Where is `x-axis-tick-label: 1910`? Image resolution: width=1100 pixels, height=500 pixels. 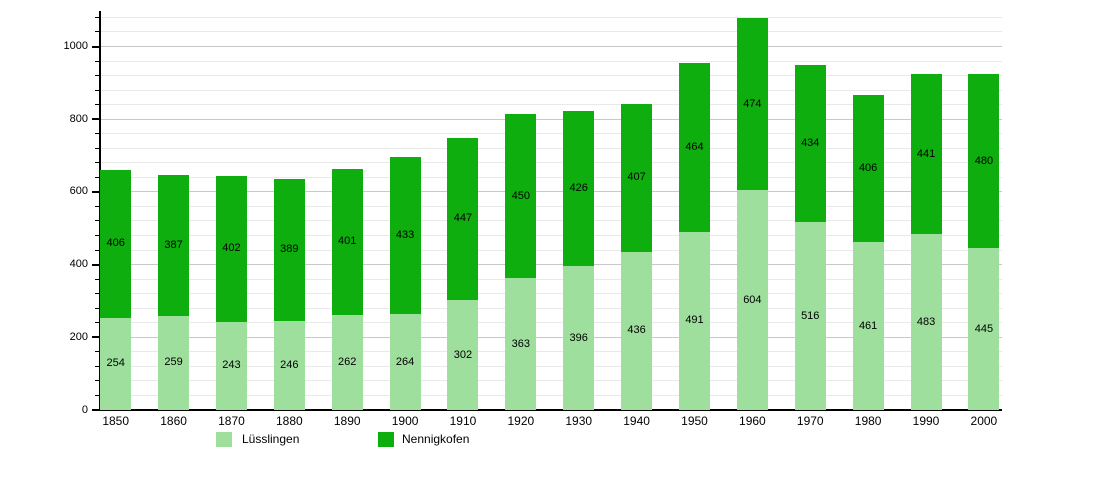
x-axis-tick-label: 1910 is located at coordinates (463, 421).